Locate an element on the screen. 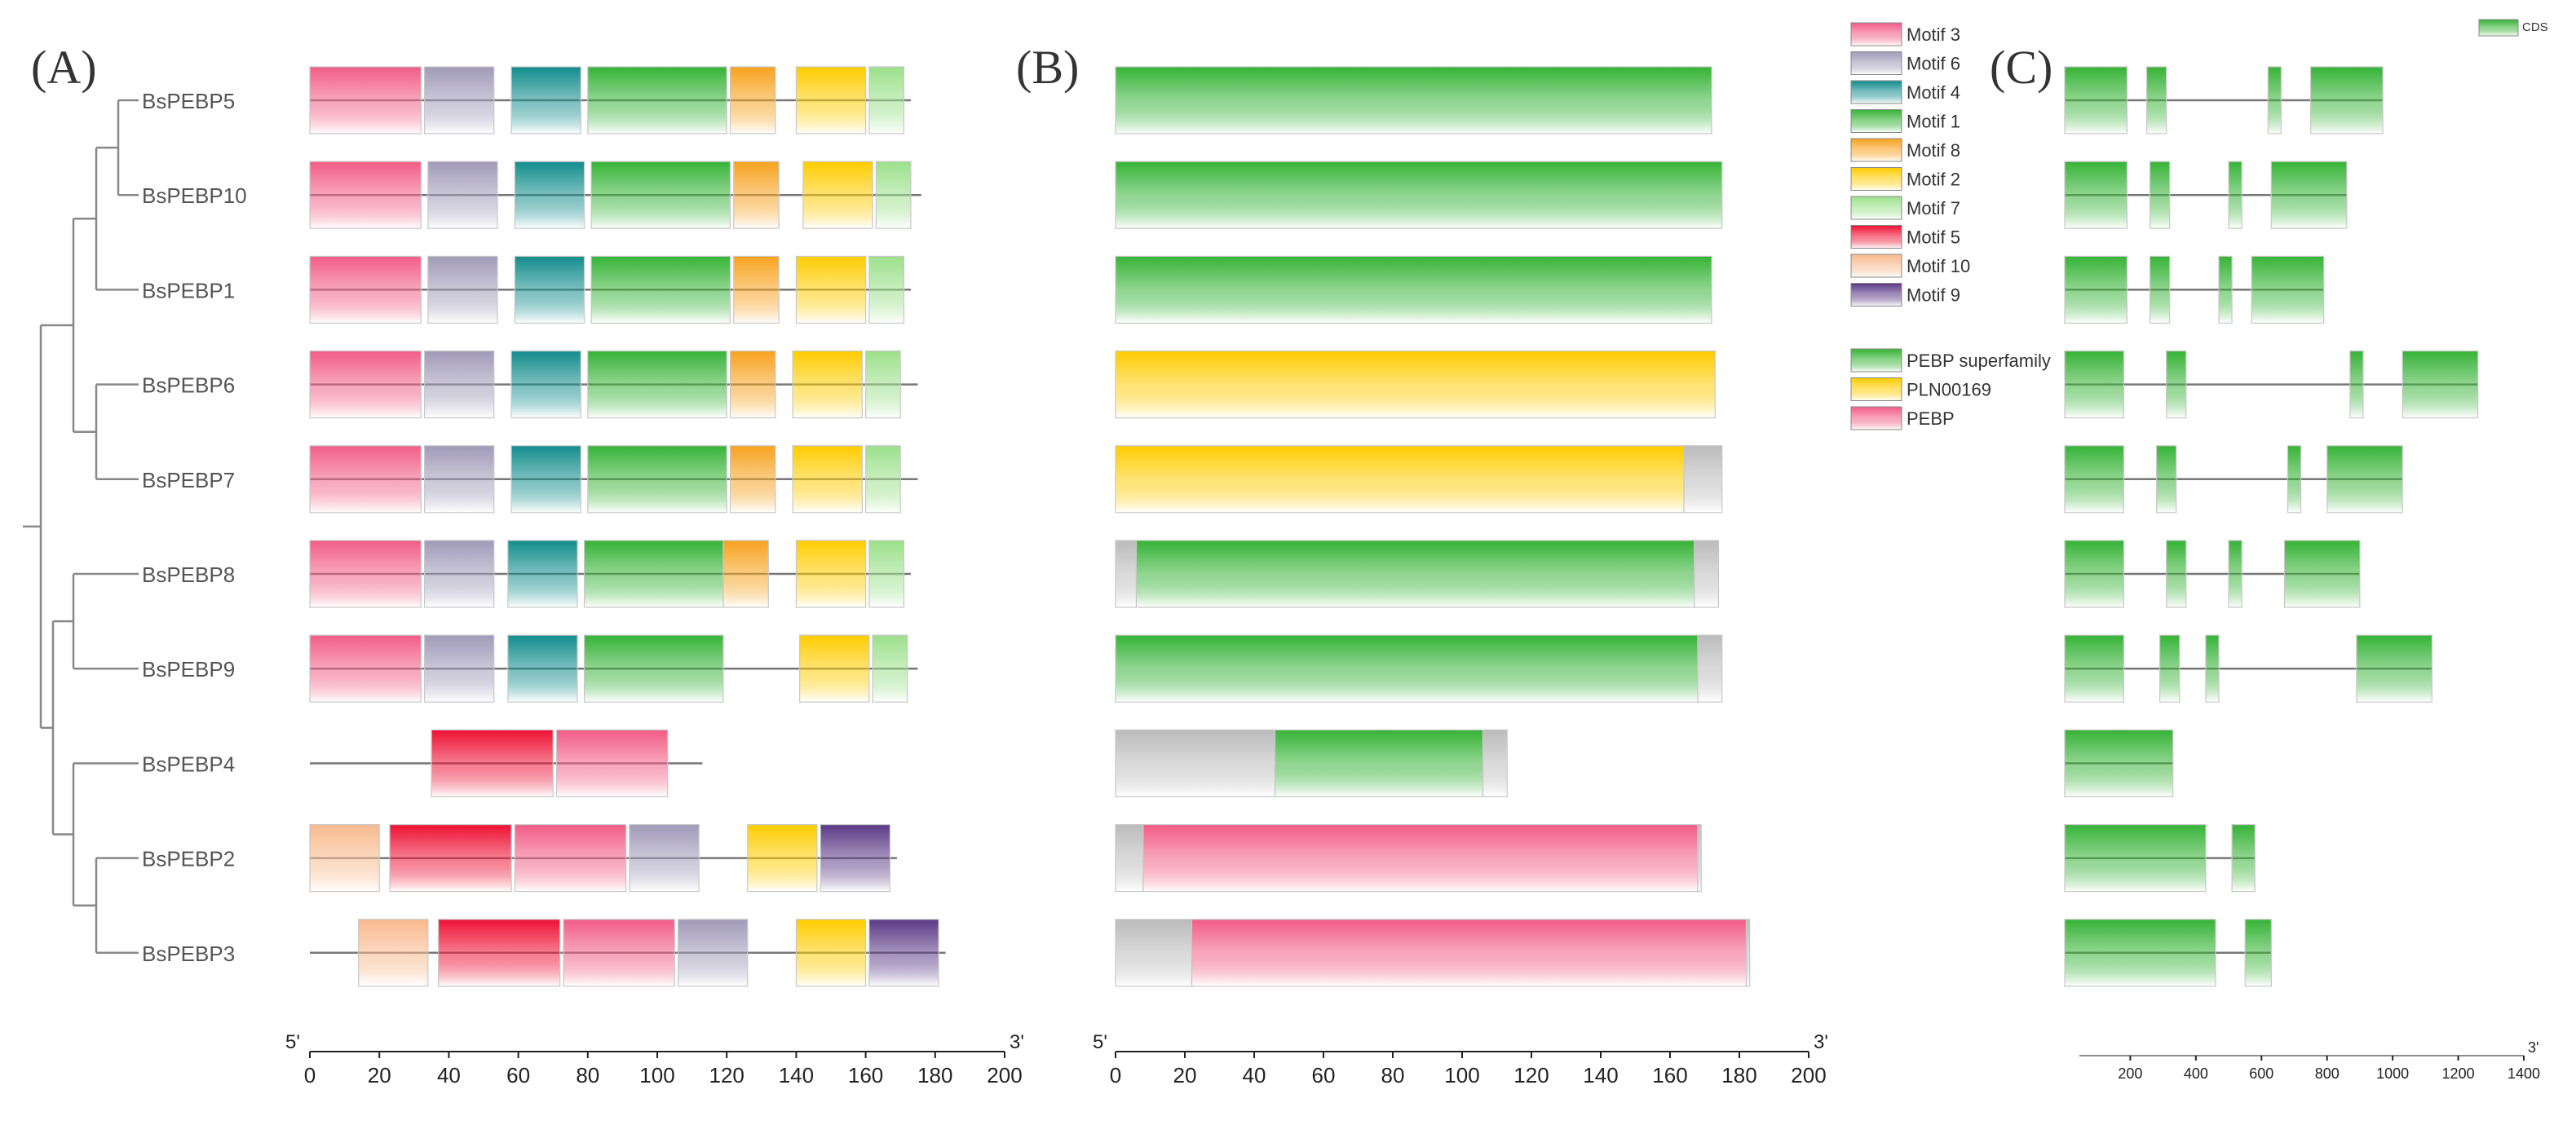  gene-label-bspebp2: BsPEBP2 is located at coordinates (188, 859).